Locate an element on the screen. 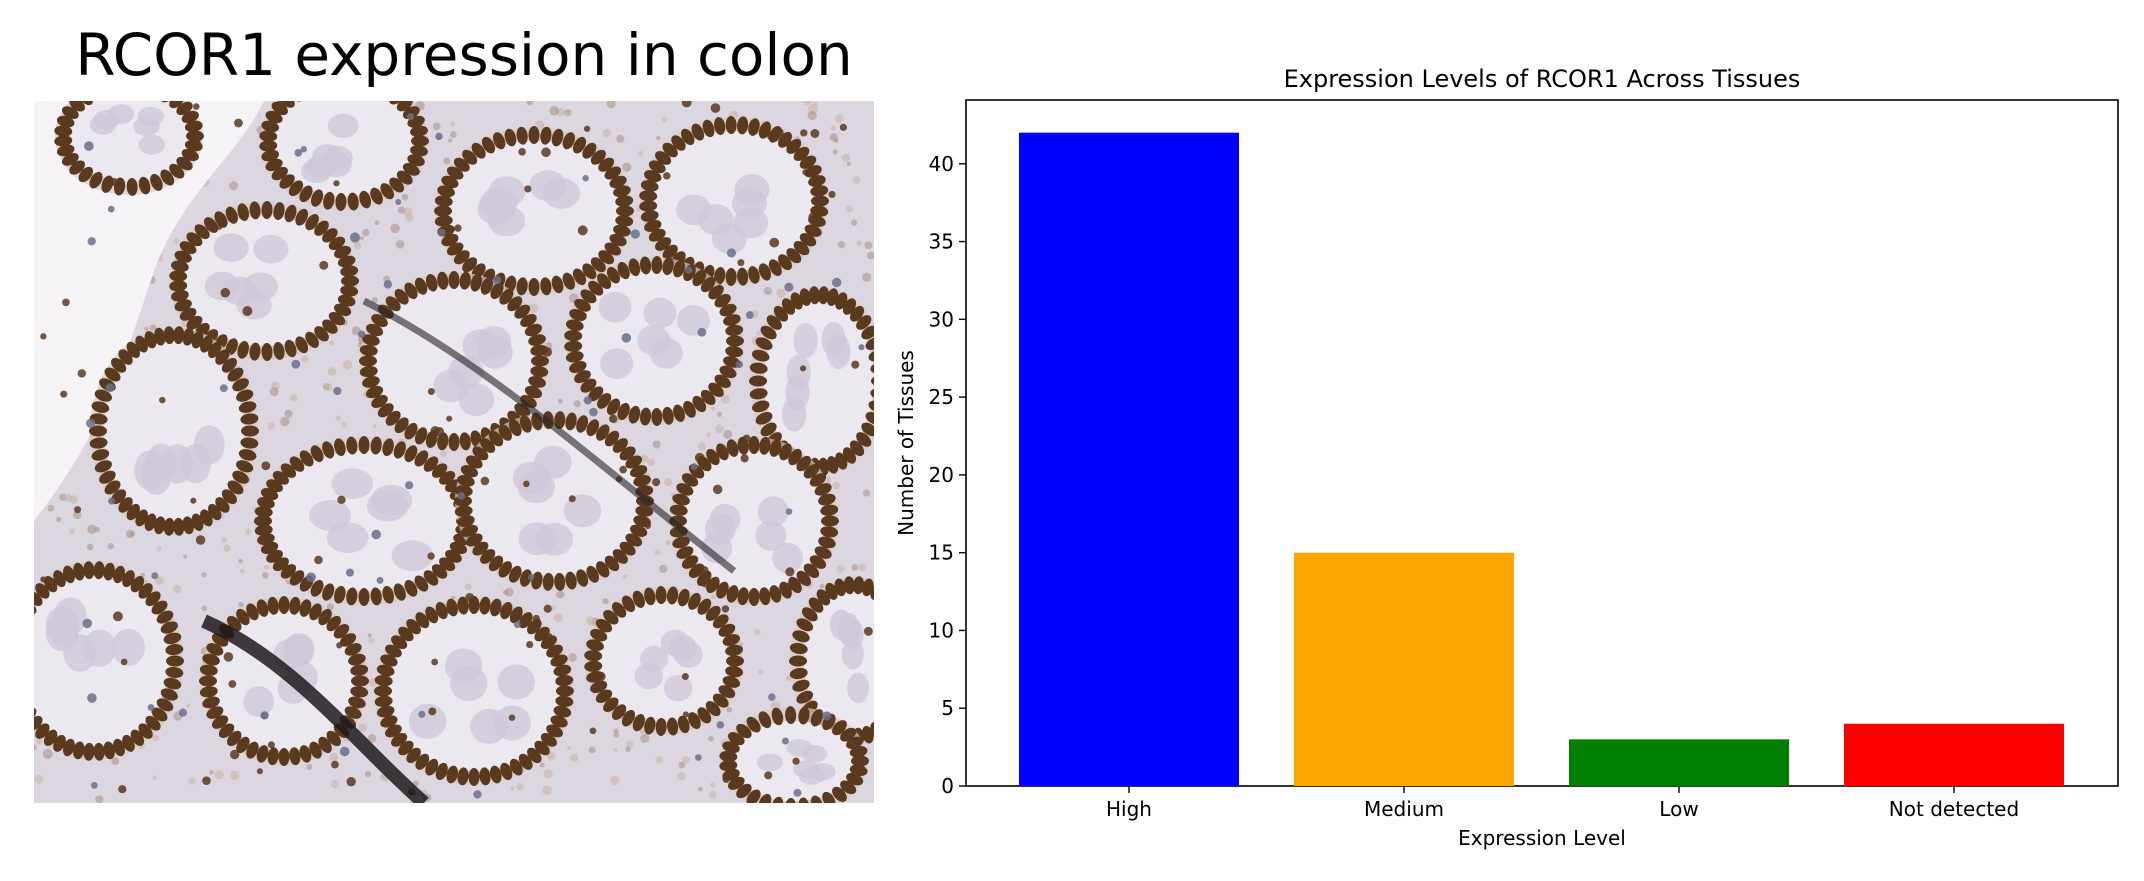  x-axis-ticks: High Medium Low Not detected is located at coordinates (1562, 803).